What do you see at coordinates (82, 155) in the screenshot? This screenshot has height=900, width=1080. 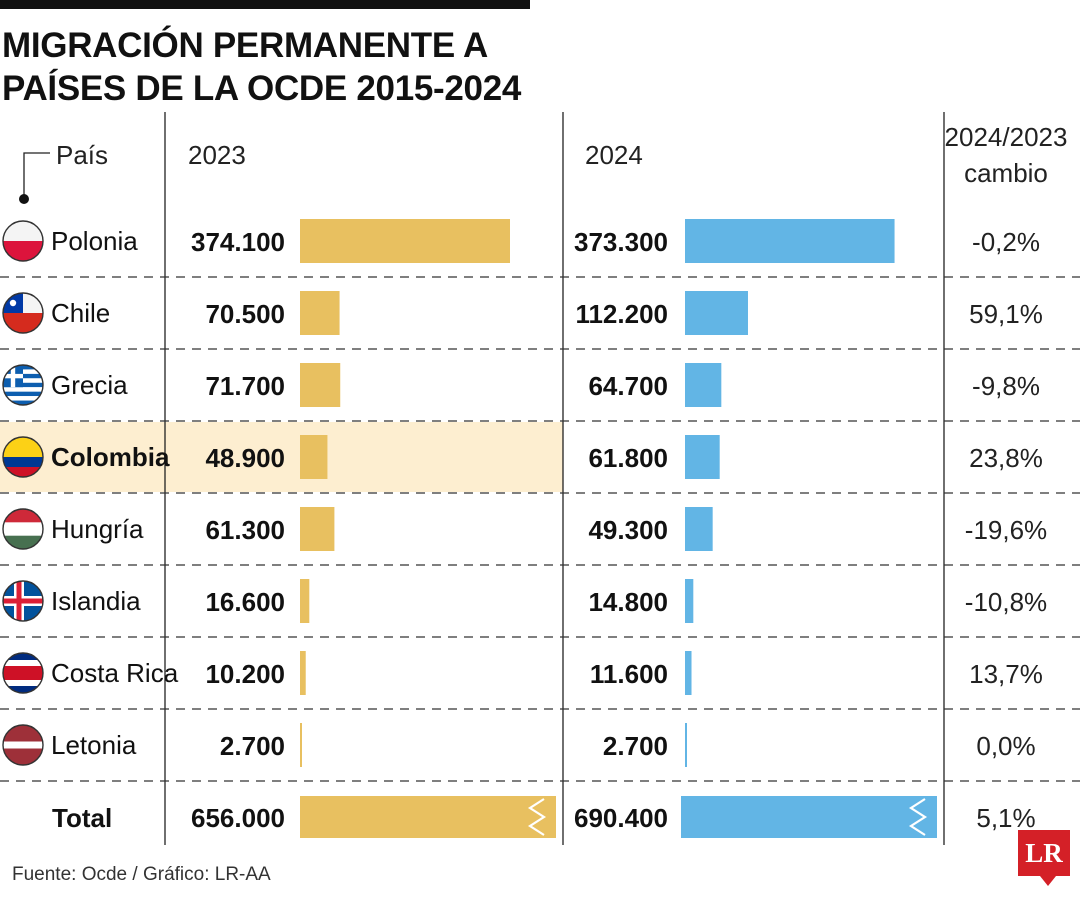 I see `header-country: País` at bounding box center [82, 155].